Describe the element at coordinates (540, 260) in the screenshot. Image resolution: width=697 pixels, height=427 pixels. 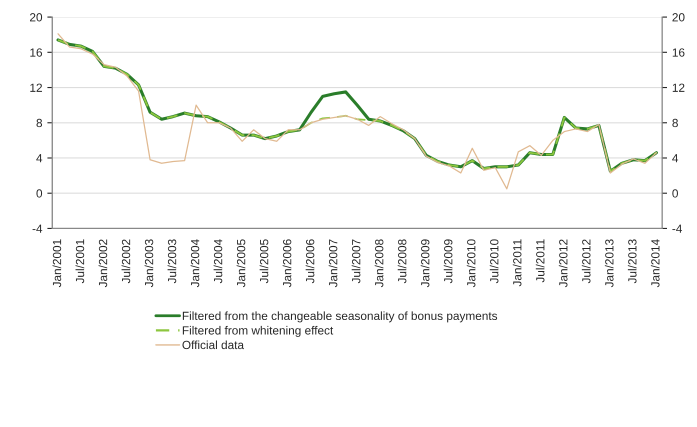
I see `x-tick-label: Jul/2011` at that location.